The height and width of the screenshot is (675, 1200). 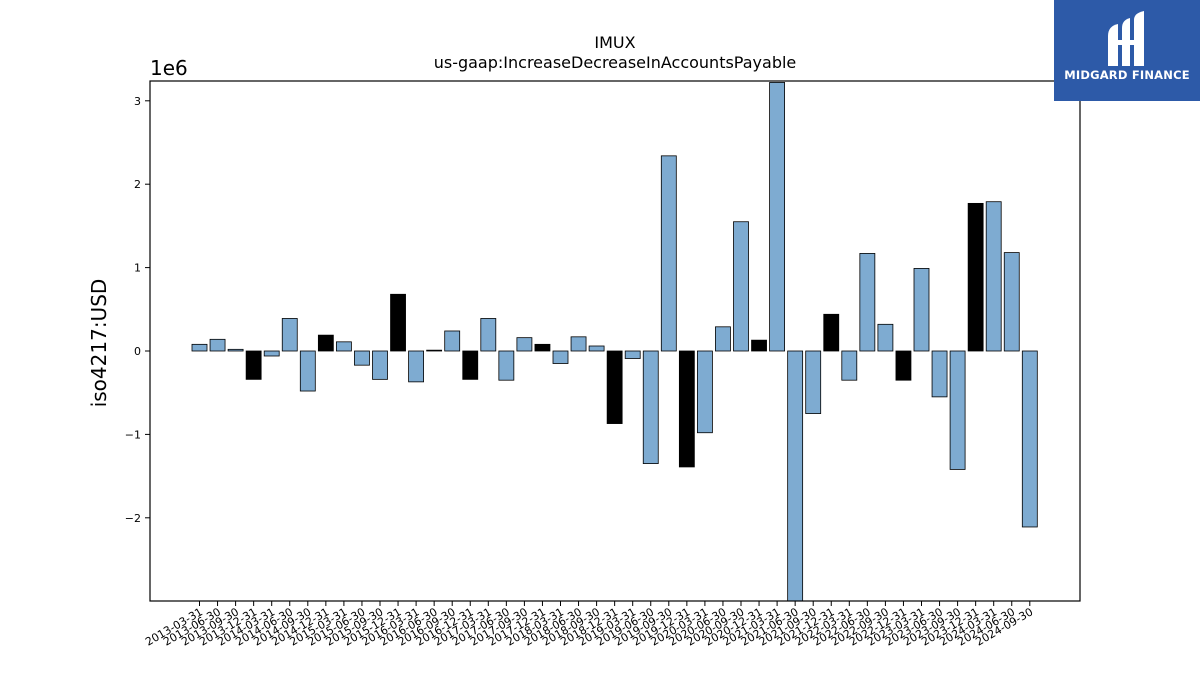 What do you see at coordinates (137, 101) in the screenshot?
I see `y-tick-label: 3` at bounding box center [137, 101].